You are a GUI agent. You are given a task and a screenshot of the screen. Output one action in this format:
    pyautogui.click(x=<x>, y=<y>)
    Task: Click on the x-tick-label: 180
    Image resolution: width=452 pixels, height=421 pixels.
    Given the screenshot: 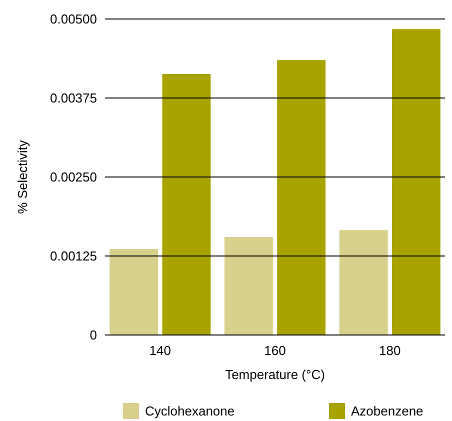 What is the action you would take?
    pyautogui.click(x=390, y=350)
    